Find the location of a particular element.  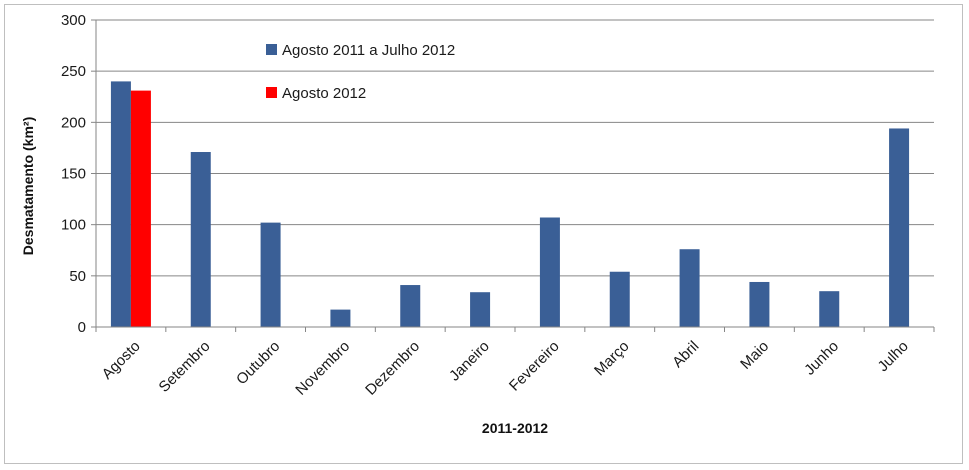

bar-series-1-junho is located at coordinates (829, 309).